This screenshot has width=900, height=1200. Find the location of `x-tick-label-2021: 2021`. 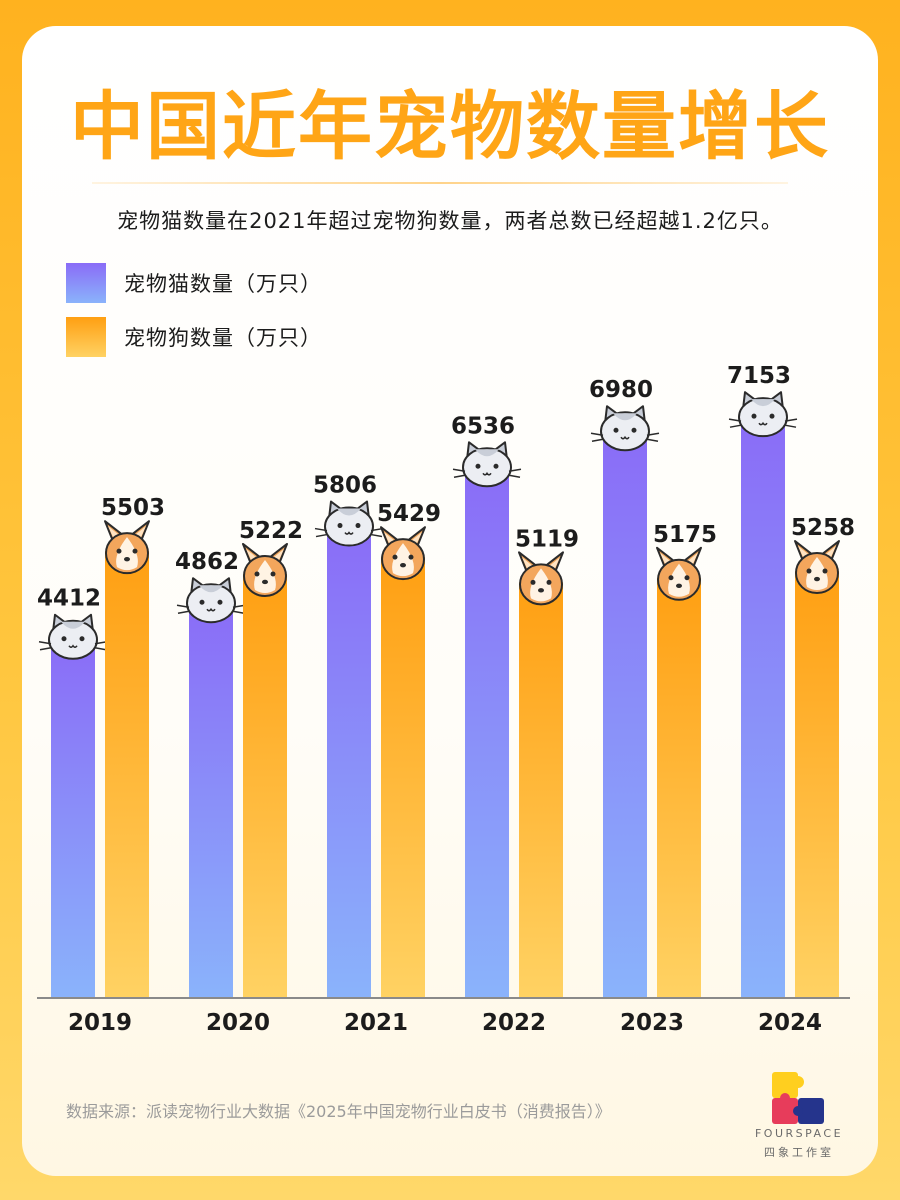

x-tick-label-2021: 2021 is located at coordinates (376, 1023).